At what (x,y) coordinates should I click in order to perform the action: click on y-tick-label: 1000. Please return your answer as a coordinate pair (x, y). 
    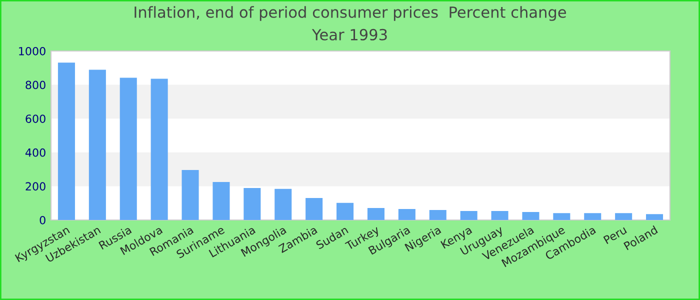
    Looking at the image, I should click on (32, 51).